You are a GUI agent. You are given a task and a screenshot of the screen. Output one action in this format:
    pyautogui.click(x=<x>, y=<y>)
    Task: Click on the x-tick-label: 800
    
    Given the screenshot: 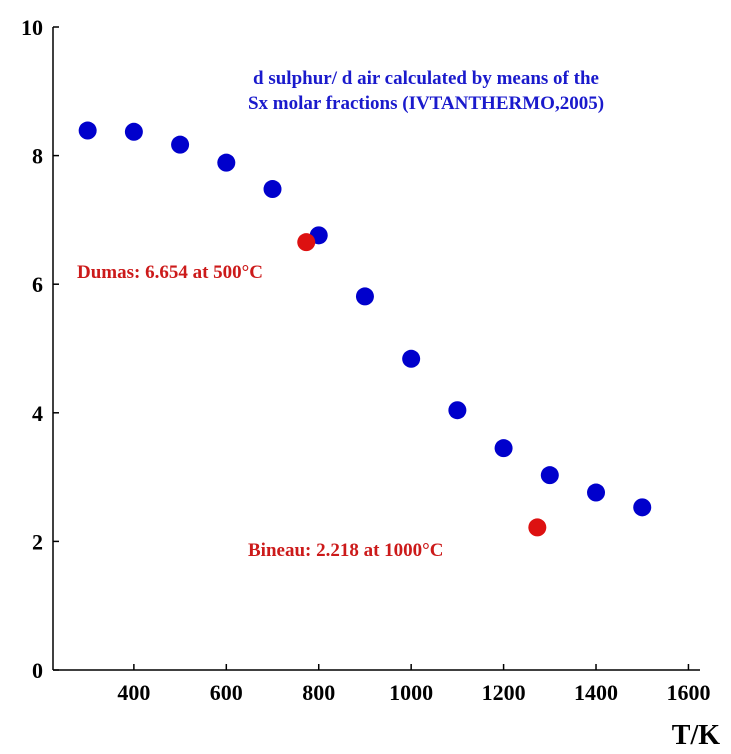 What is the action you would take?
    pyautogui.click(x=318, y=692)
    